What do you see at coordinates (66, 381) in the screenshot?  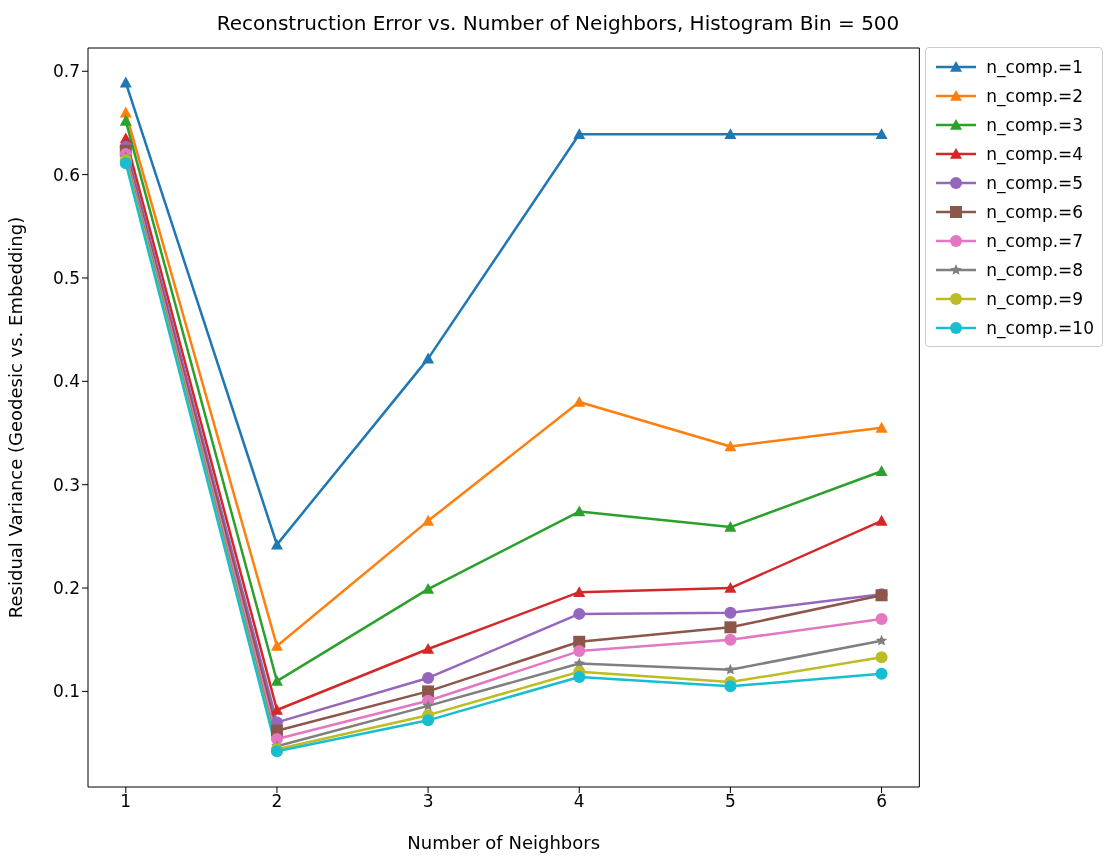 I see `y-tick-label: 0.4` at bounding box center [66, 381].